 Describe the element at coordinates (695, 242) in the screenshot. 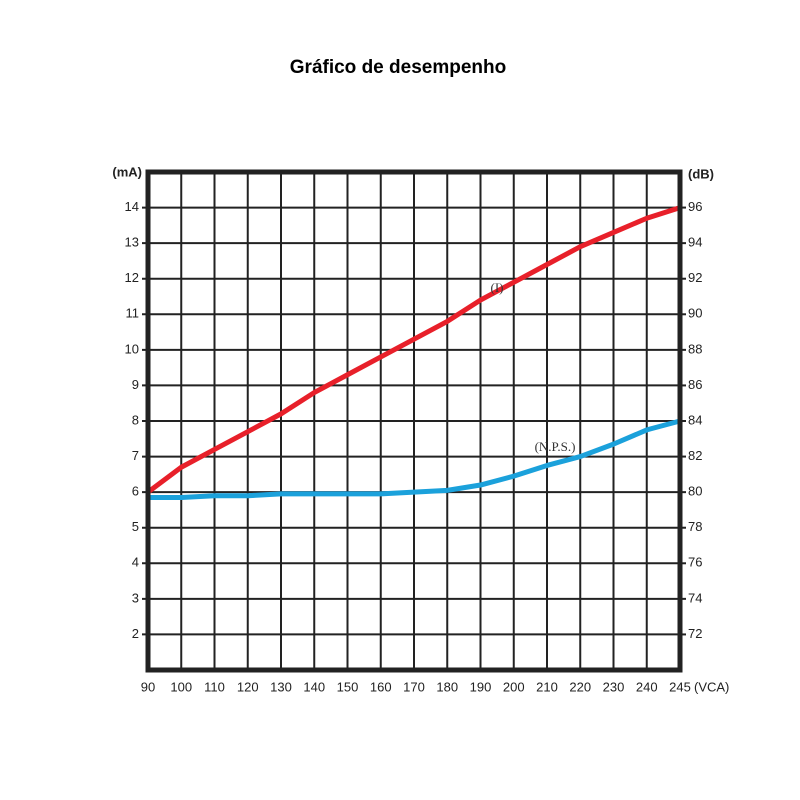

I see `y2-tick-label: 94` at that location.